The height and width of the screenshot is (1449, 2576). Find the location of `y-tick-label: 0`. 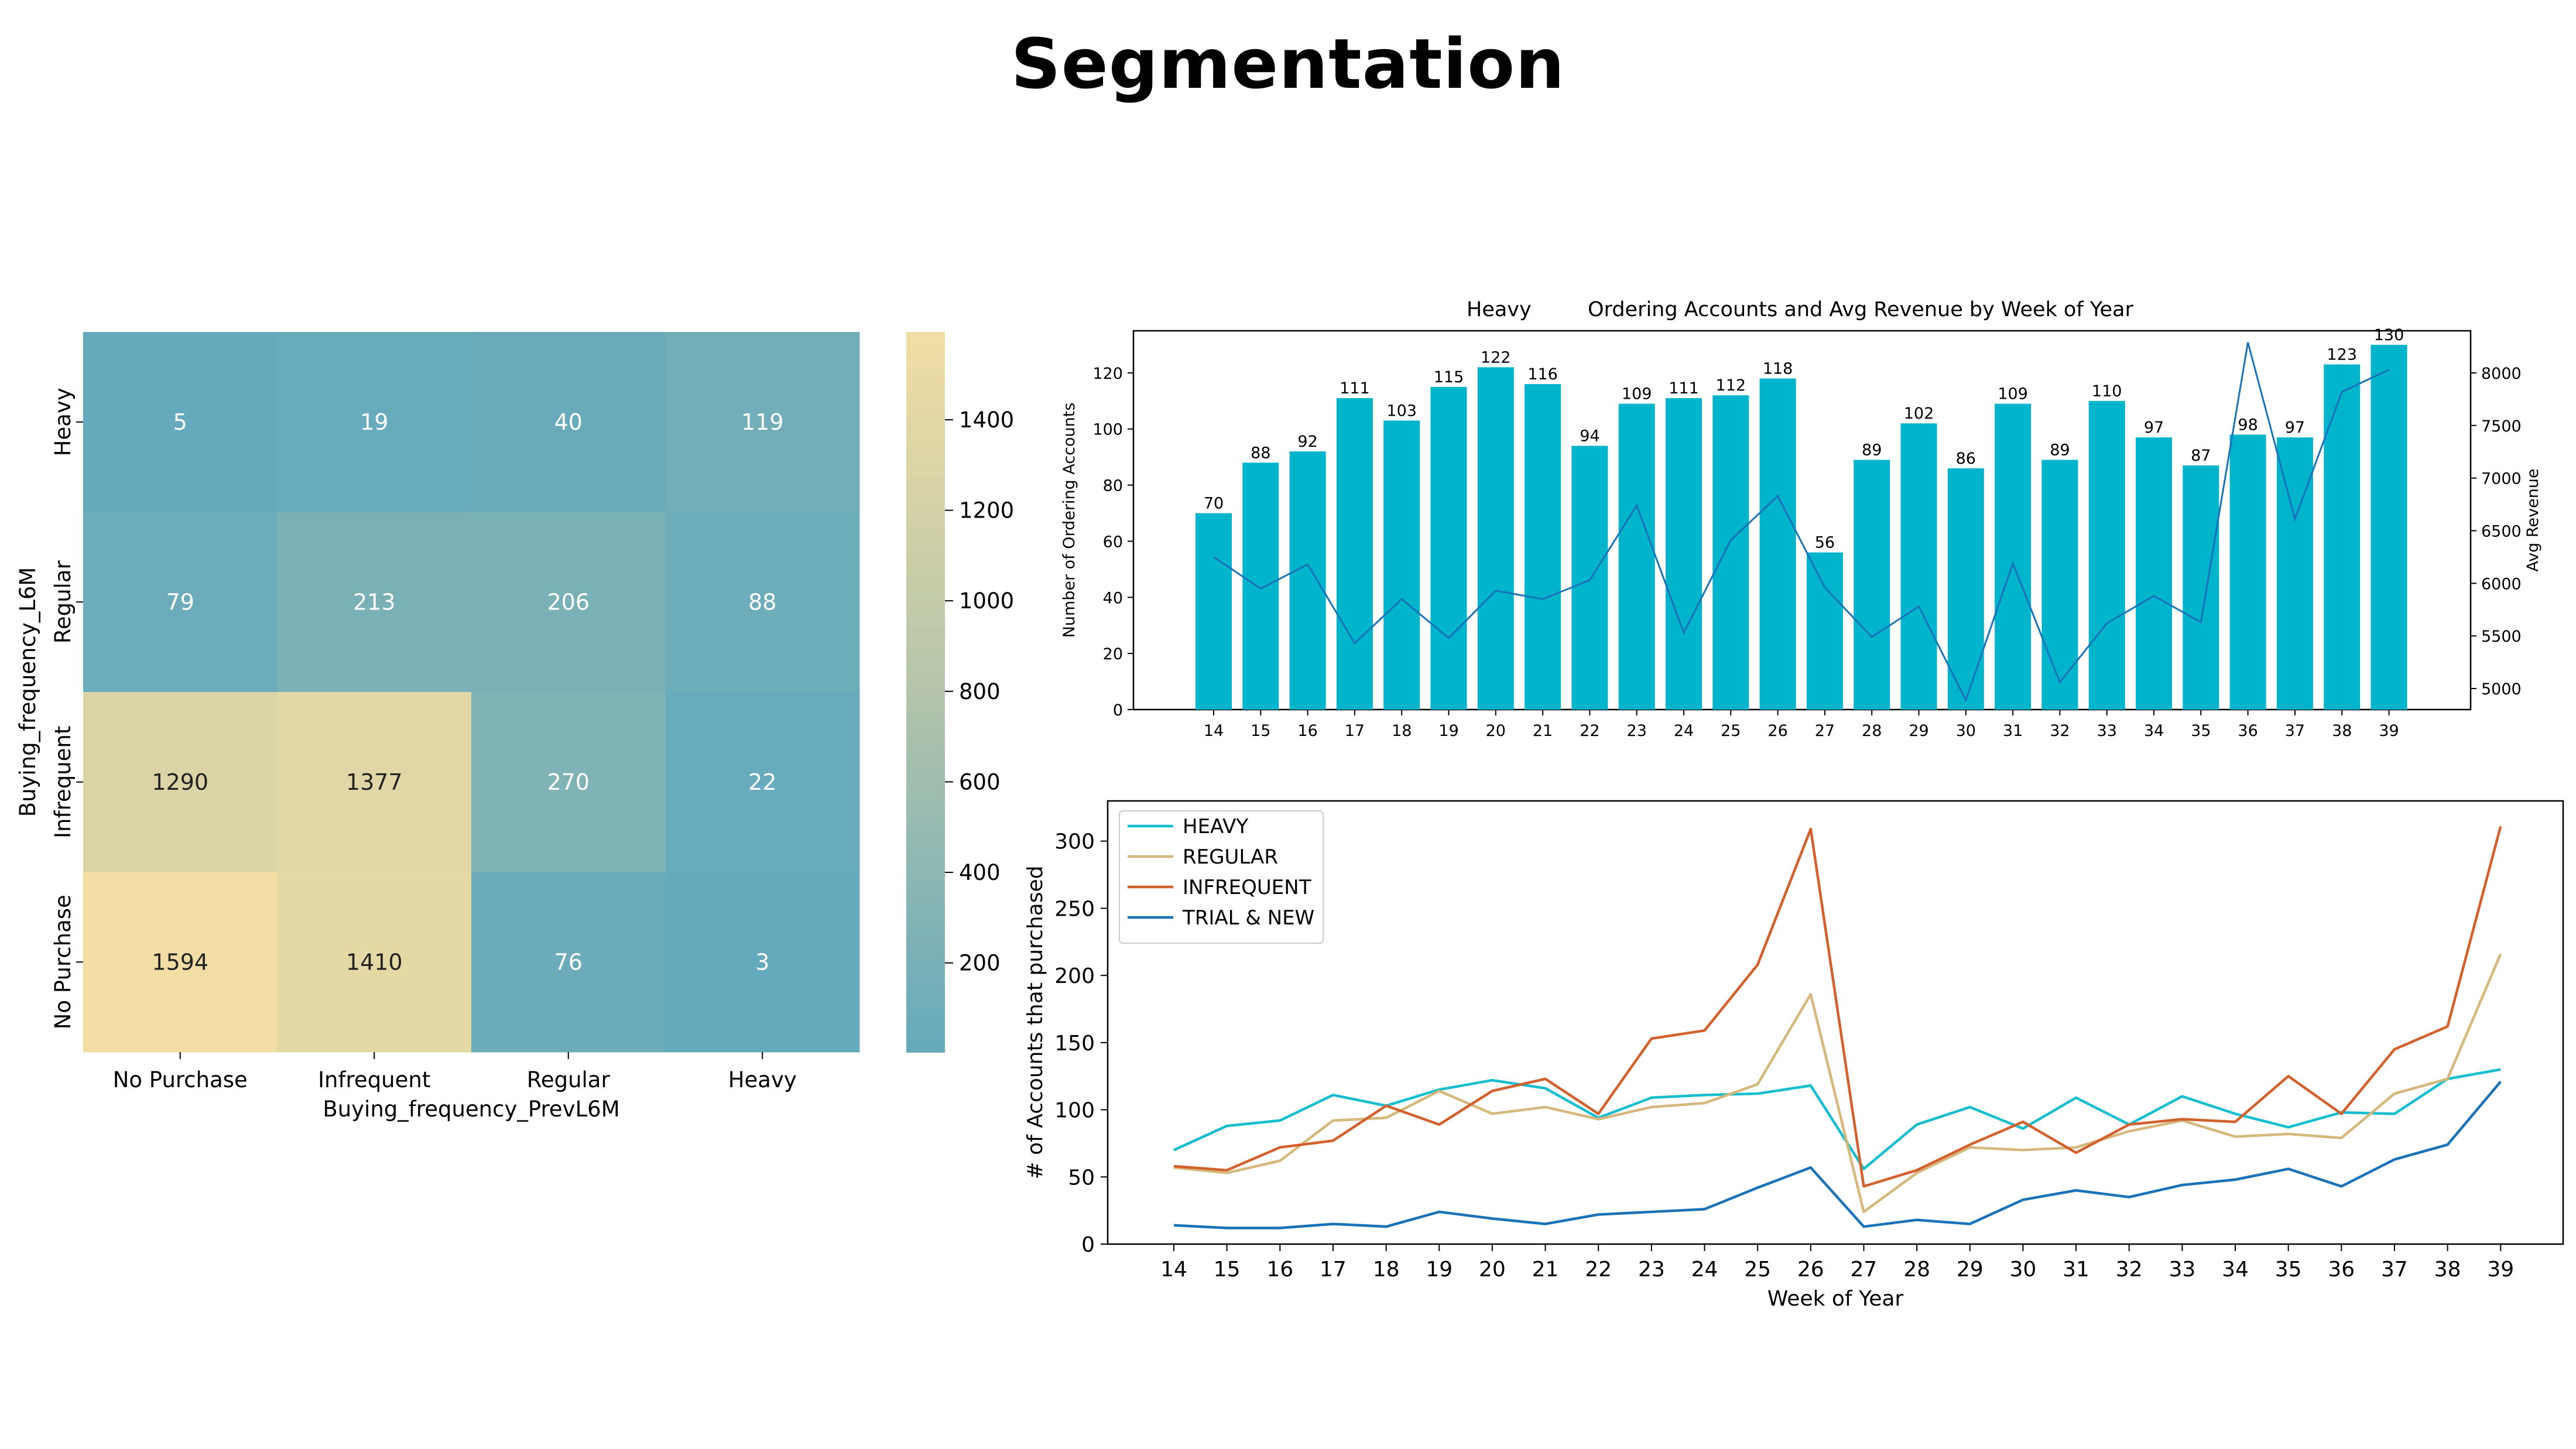

y-tick-label: 0 is located at coordinates (1088, 1245).